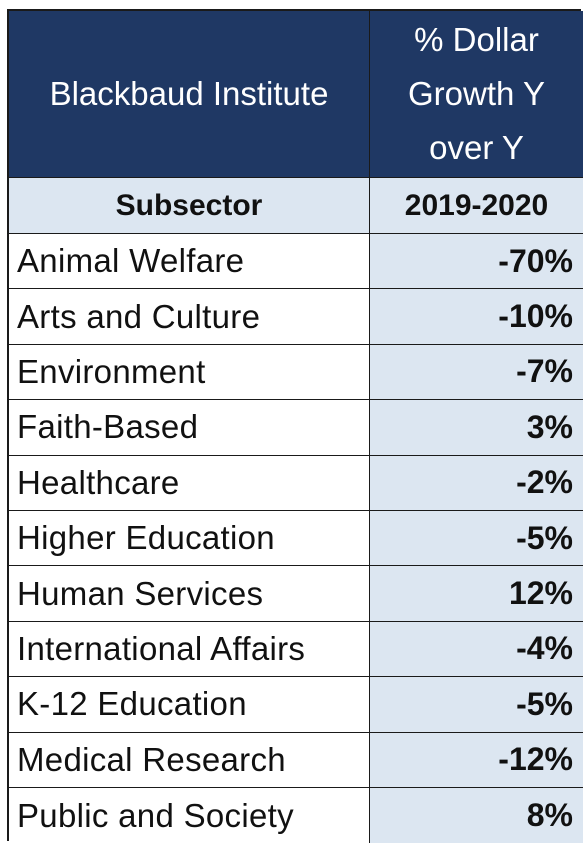  I want to click on table-row-subsector: International Affairs, so click(189, 649).